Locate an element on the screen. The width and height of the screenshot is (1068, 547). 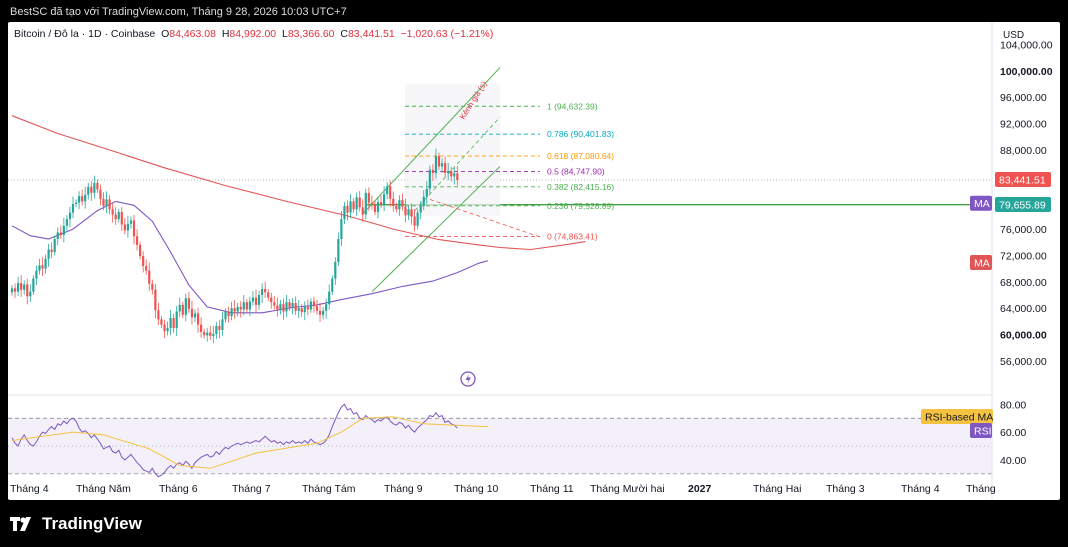
price-tick-label: 56,000.00 is located at coordinates (1023, 362).